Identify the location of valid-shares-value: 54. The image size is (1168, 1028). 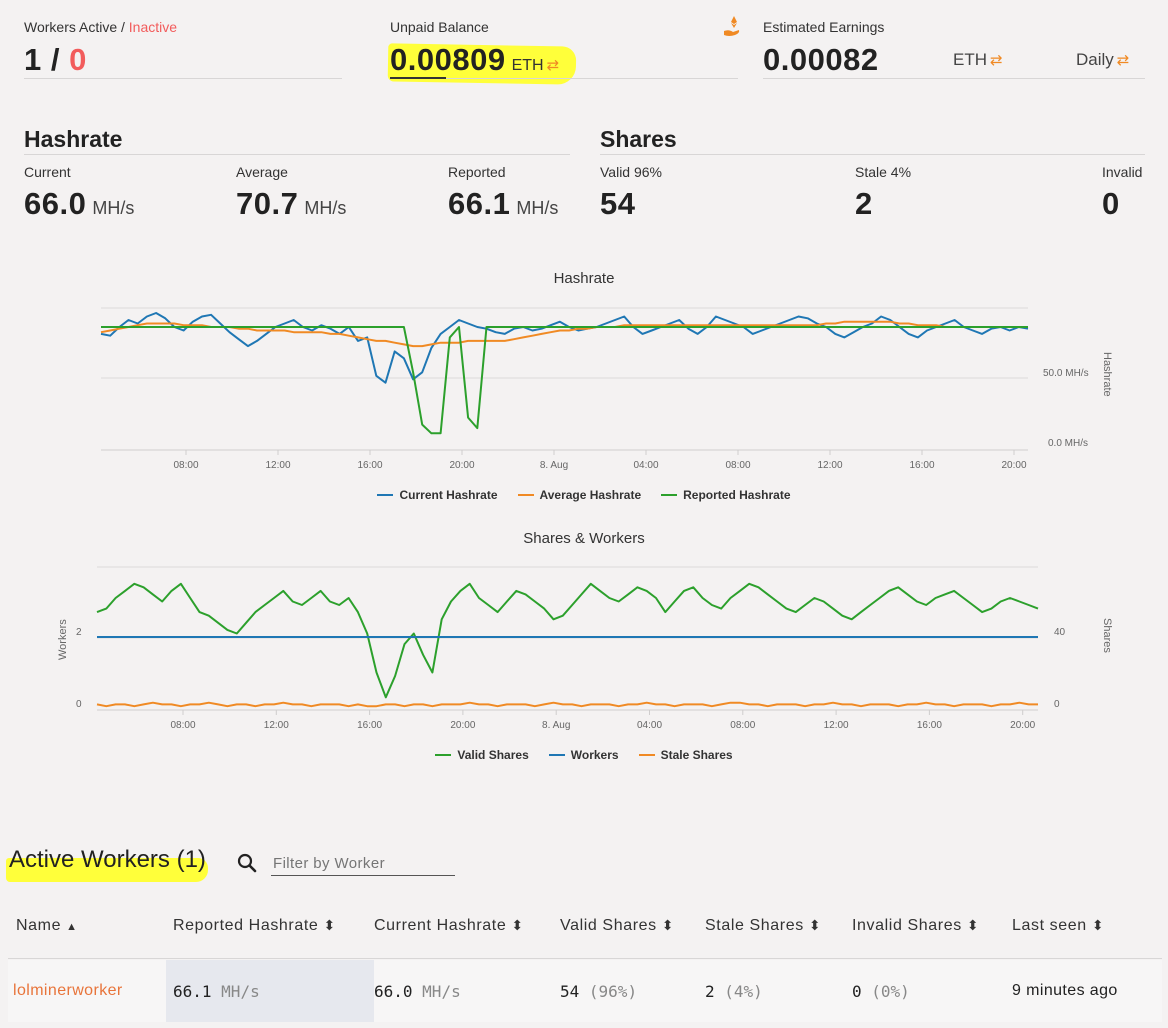
(618, 203).